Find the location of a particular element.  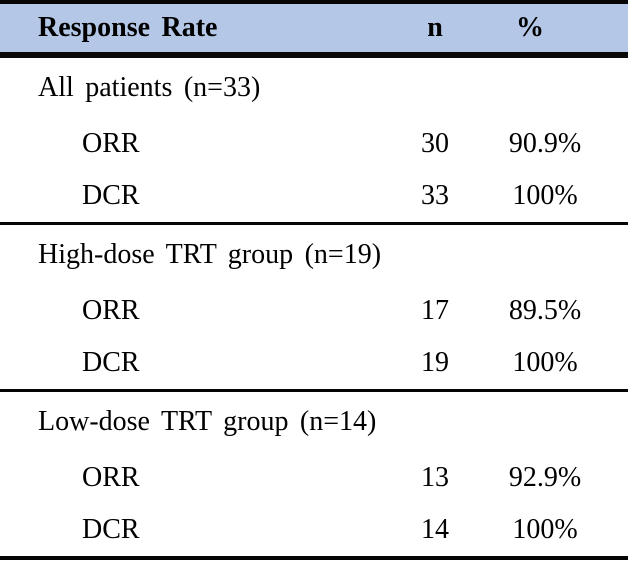

section-row: Low-dose TRT group (n=14) is located at coordinates (314, 422).